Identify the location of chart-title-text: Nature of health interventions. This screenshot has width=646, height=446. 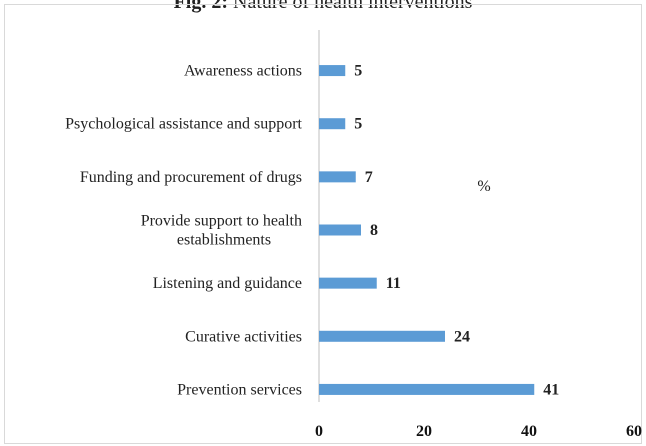
(353, 6).